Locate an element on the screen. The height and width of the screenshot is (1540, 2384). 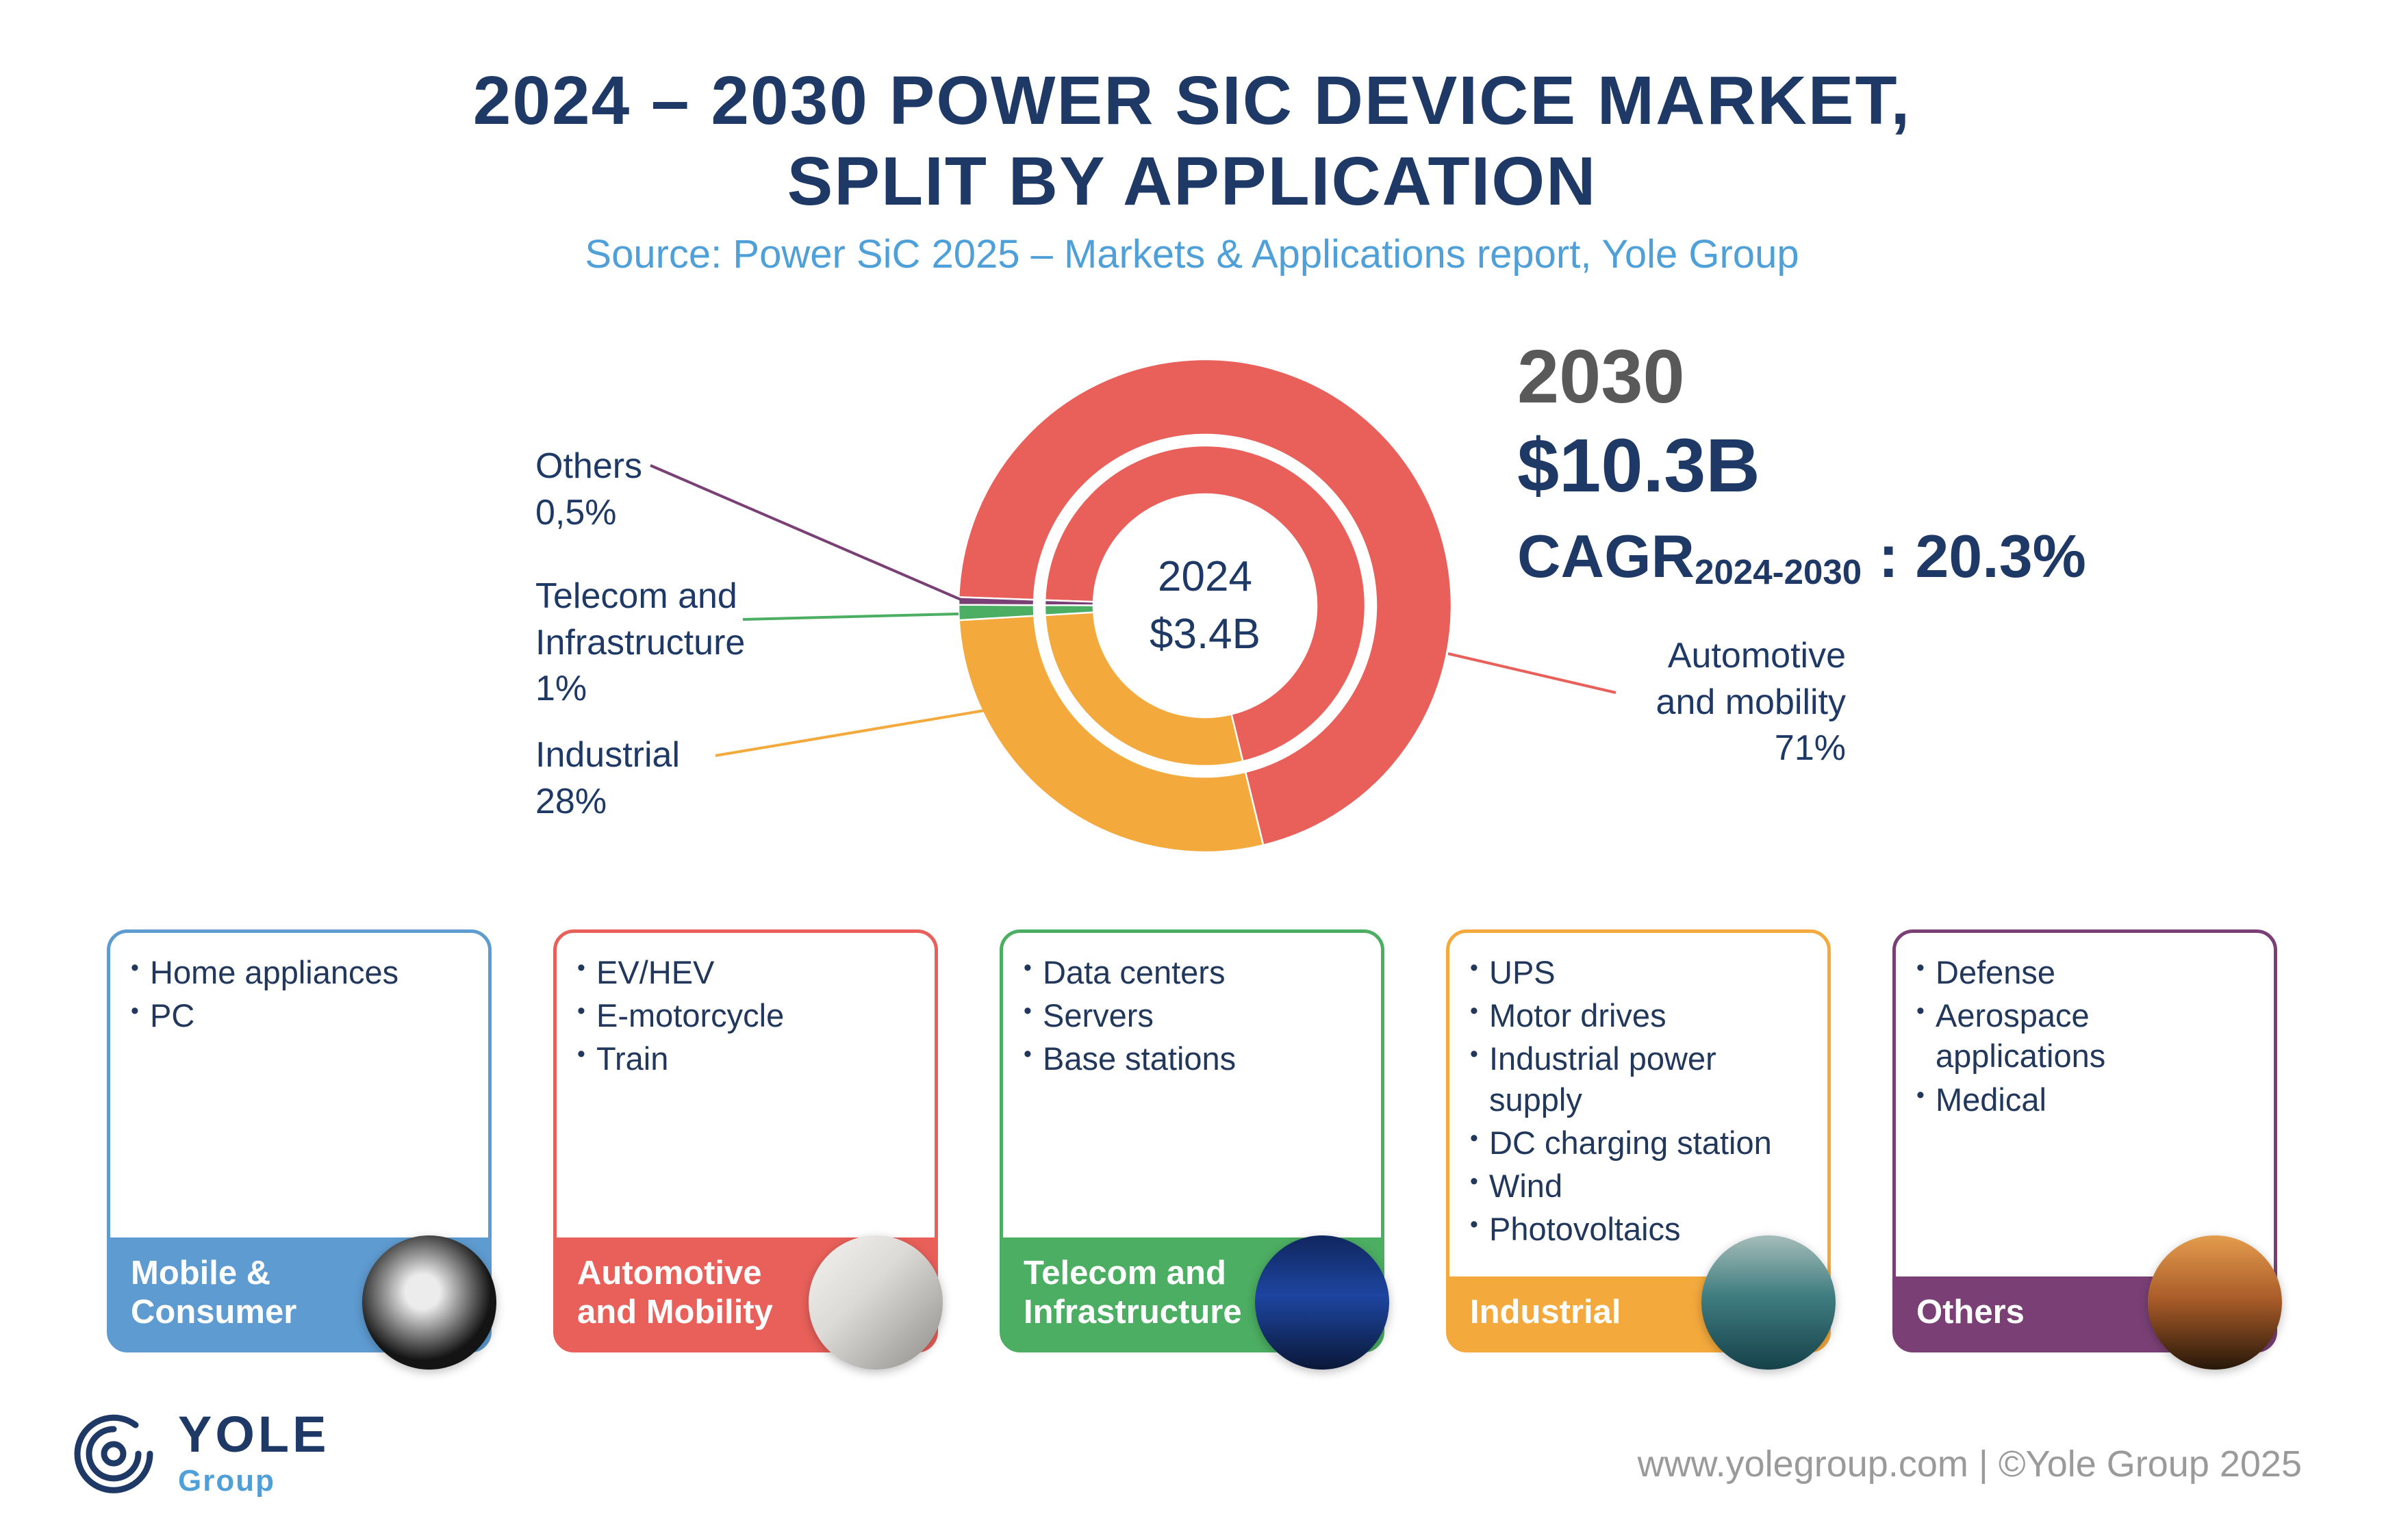
electric-car-photo is located at coordinates (876, 1302).